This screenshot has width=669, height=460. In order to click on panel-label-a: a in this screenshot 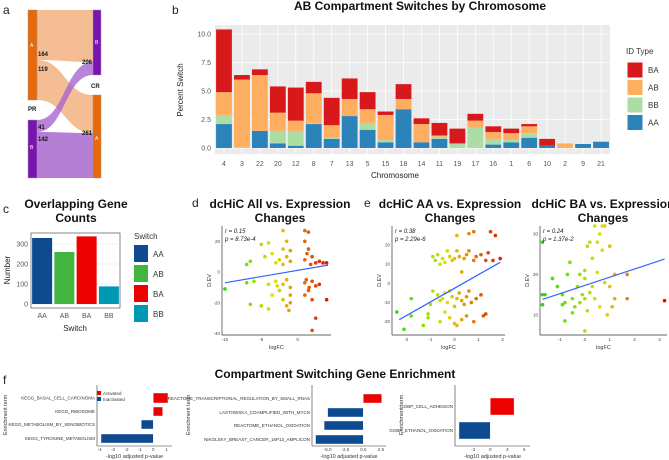, I will do `click(6, 10)`.